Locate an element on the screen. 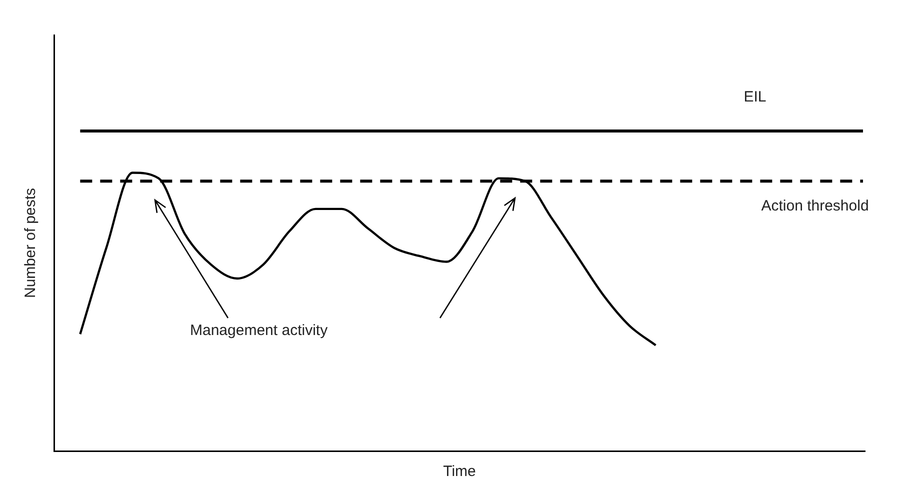 The width and height of the screenshot is (920, 493). ref-line-label: Action threshold is located at coordinates (815, 206).